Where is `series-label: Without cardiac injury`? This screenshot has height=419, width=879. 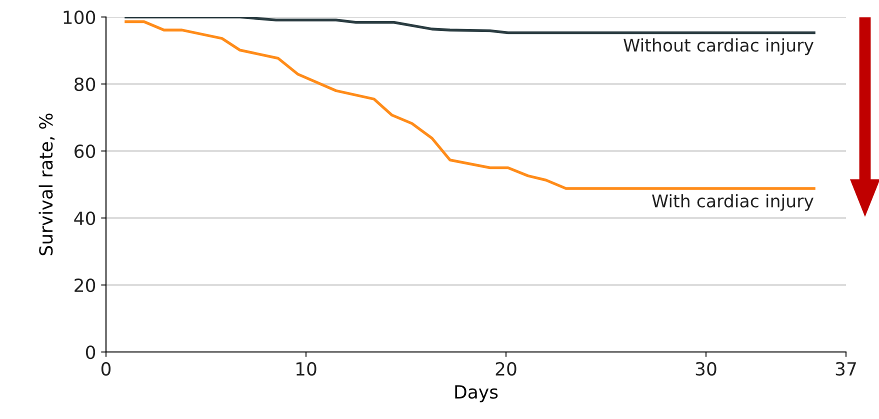 series-label: Without cardiac injury is located at coordinates (719, 47).